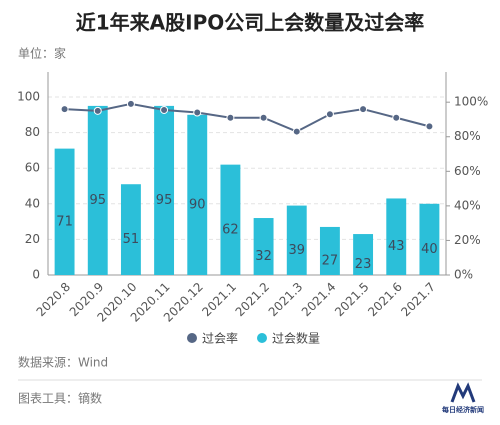  Describe the element at coordinates (429, 249) in the screenshot. I see `bar-label: 40` at that location.